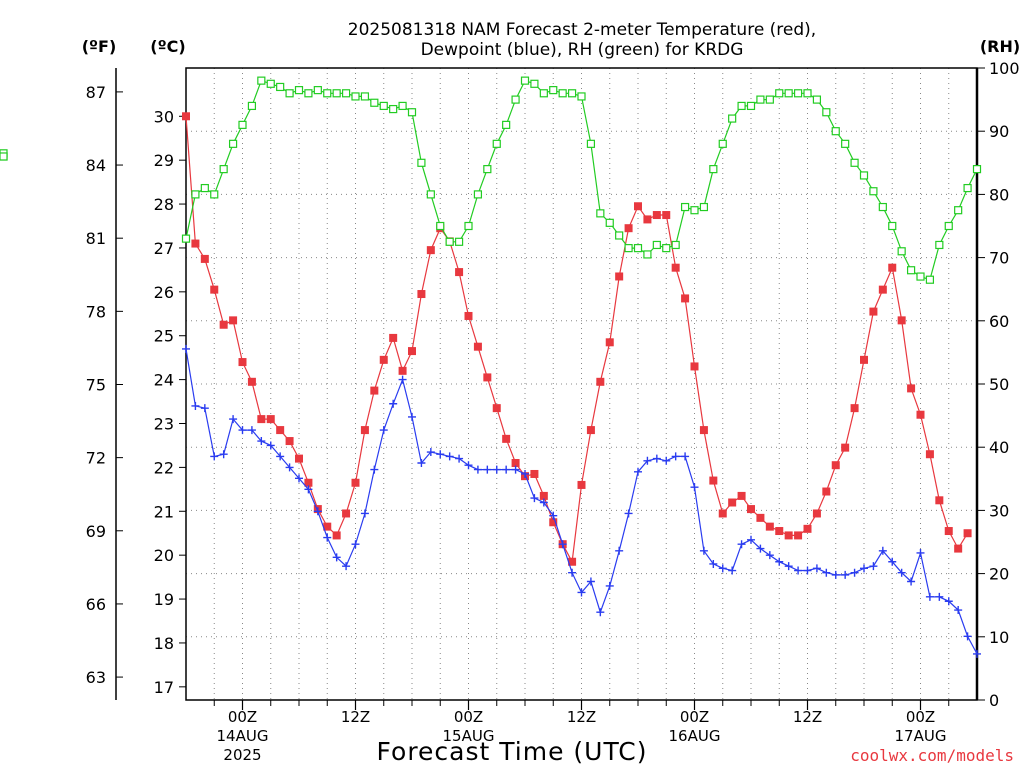 This screenshot has width=1024, height=768. Describe the element at coordinates (695, 736) in the screenshot. I see `x-tick-date-label: 16AUG` at that location.